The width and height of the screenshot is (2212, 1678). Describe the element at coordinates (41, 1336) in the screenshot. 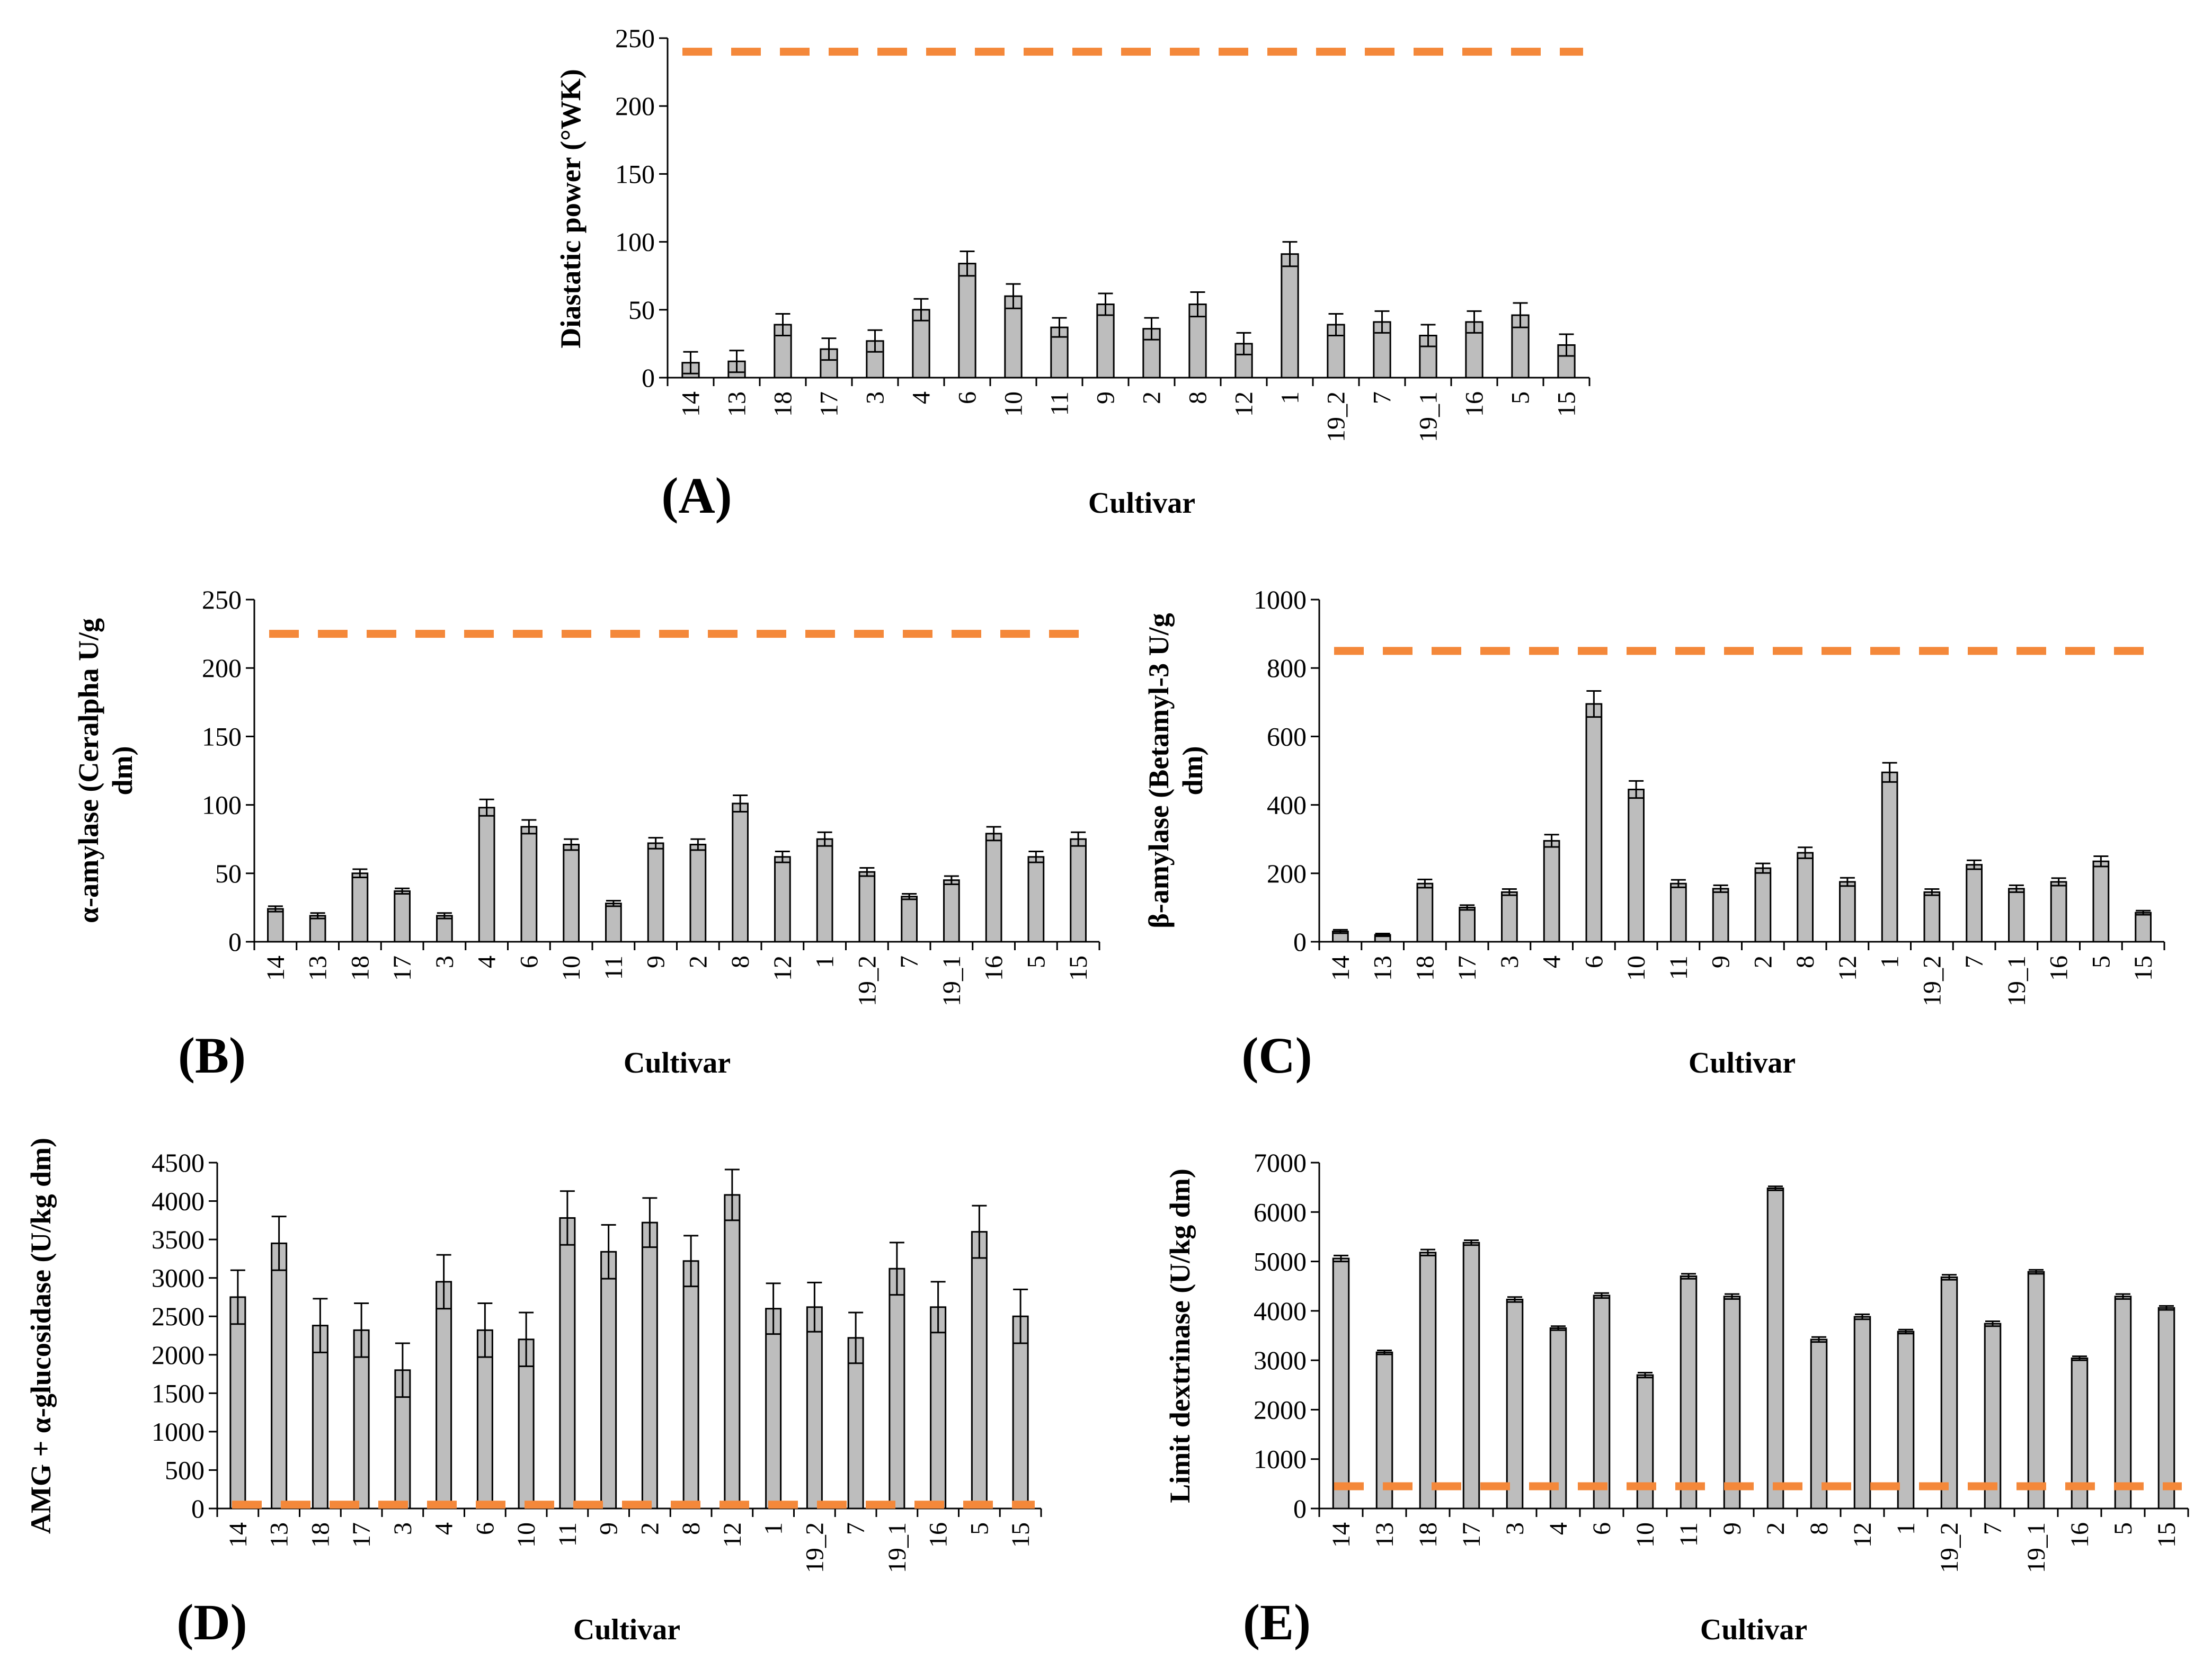

I see `y-axis-label: AMG + α-glucosidase (U/kg dm)` at that location.